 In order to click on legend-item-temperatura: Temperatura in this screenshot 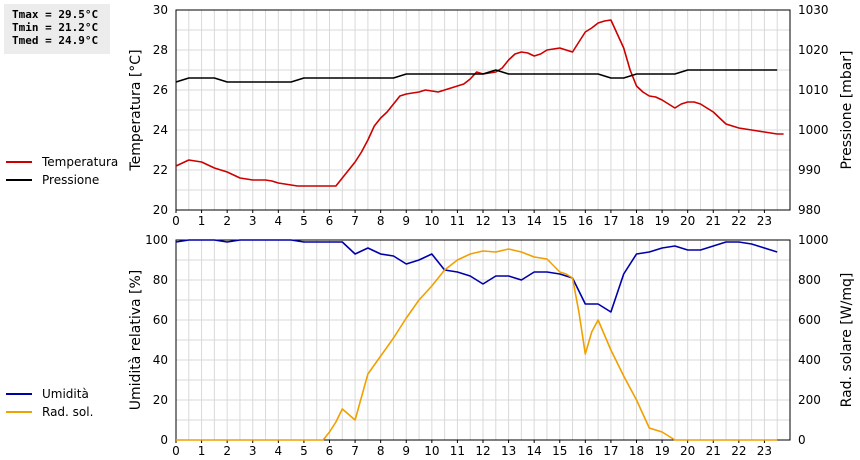, I will do `click(71, 162)`.